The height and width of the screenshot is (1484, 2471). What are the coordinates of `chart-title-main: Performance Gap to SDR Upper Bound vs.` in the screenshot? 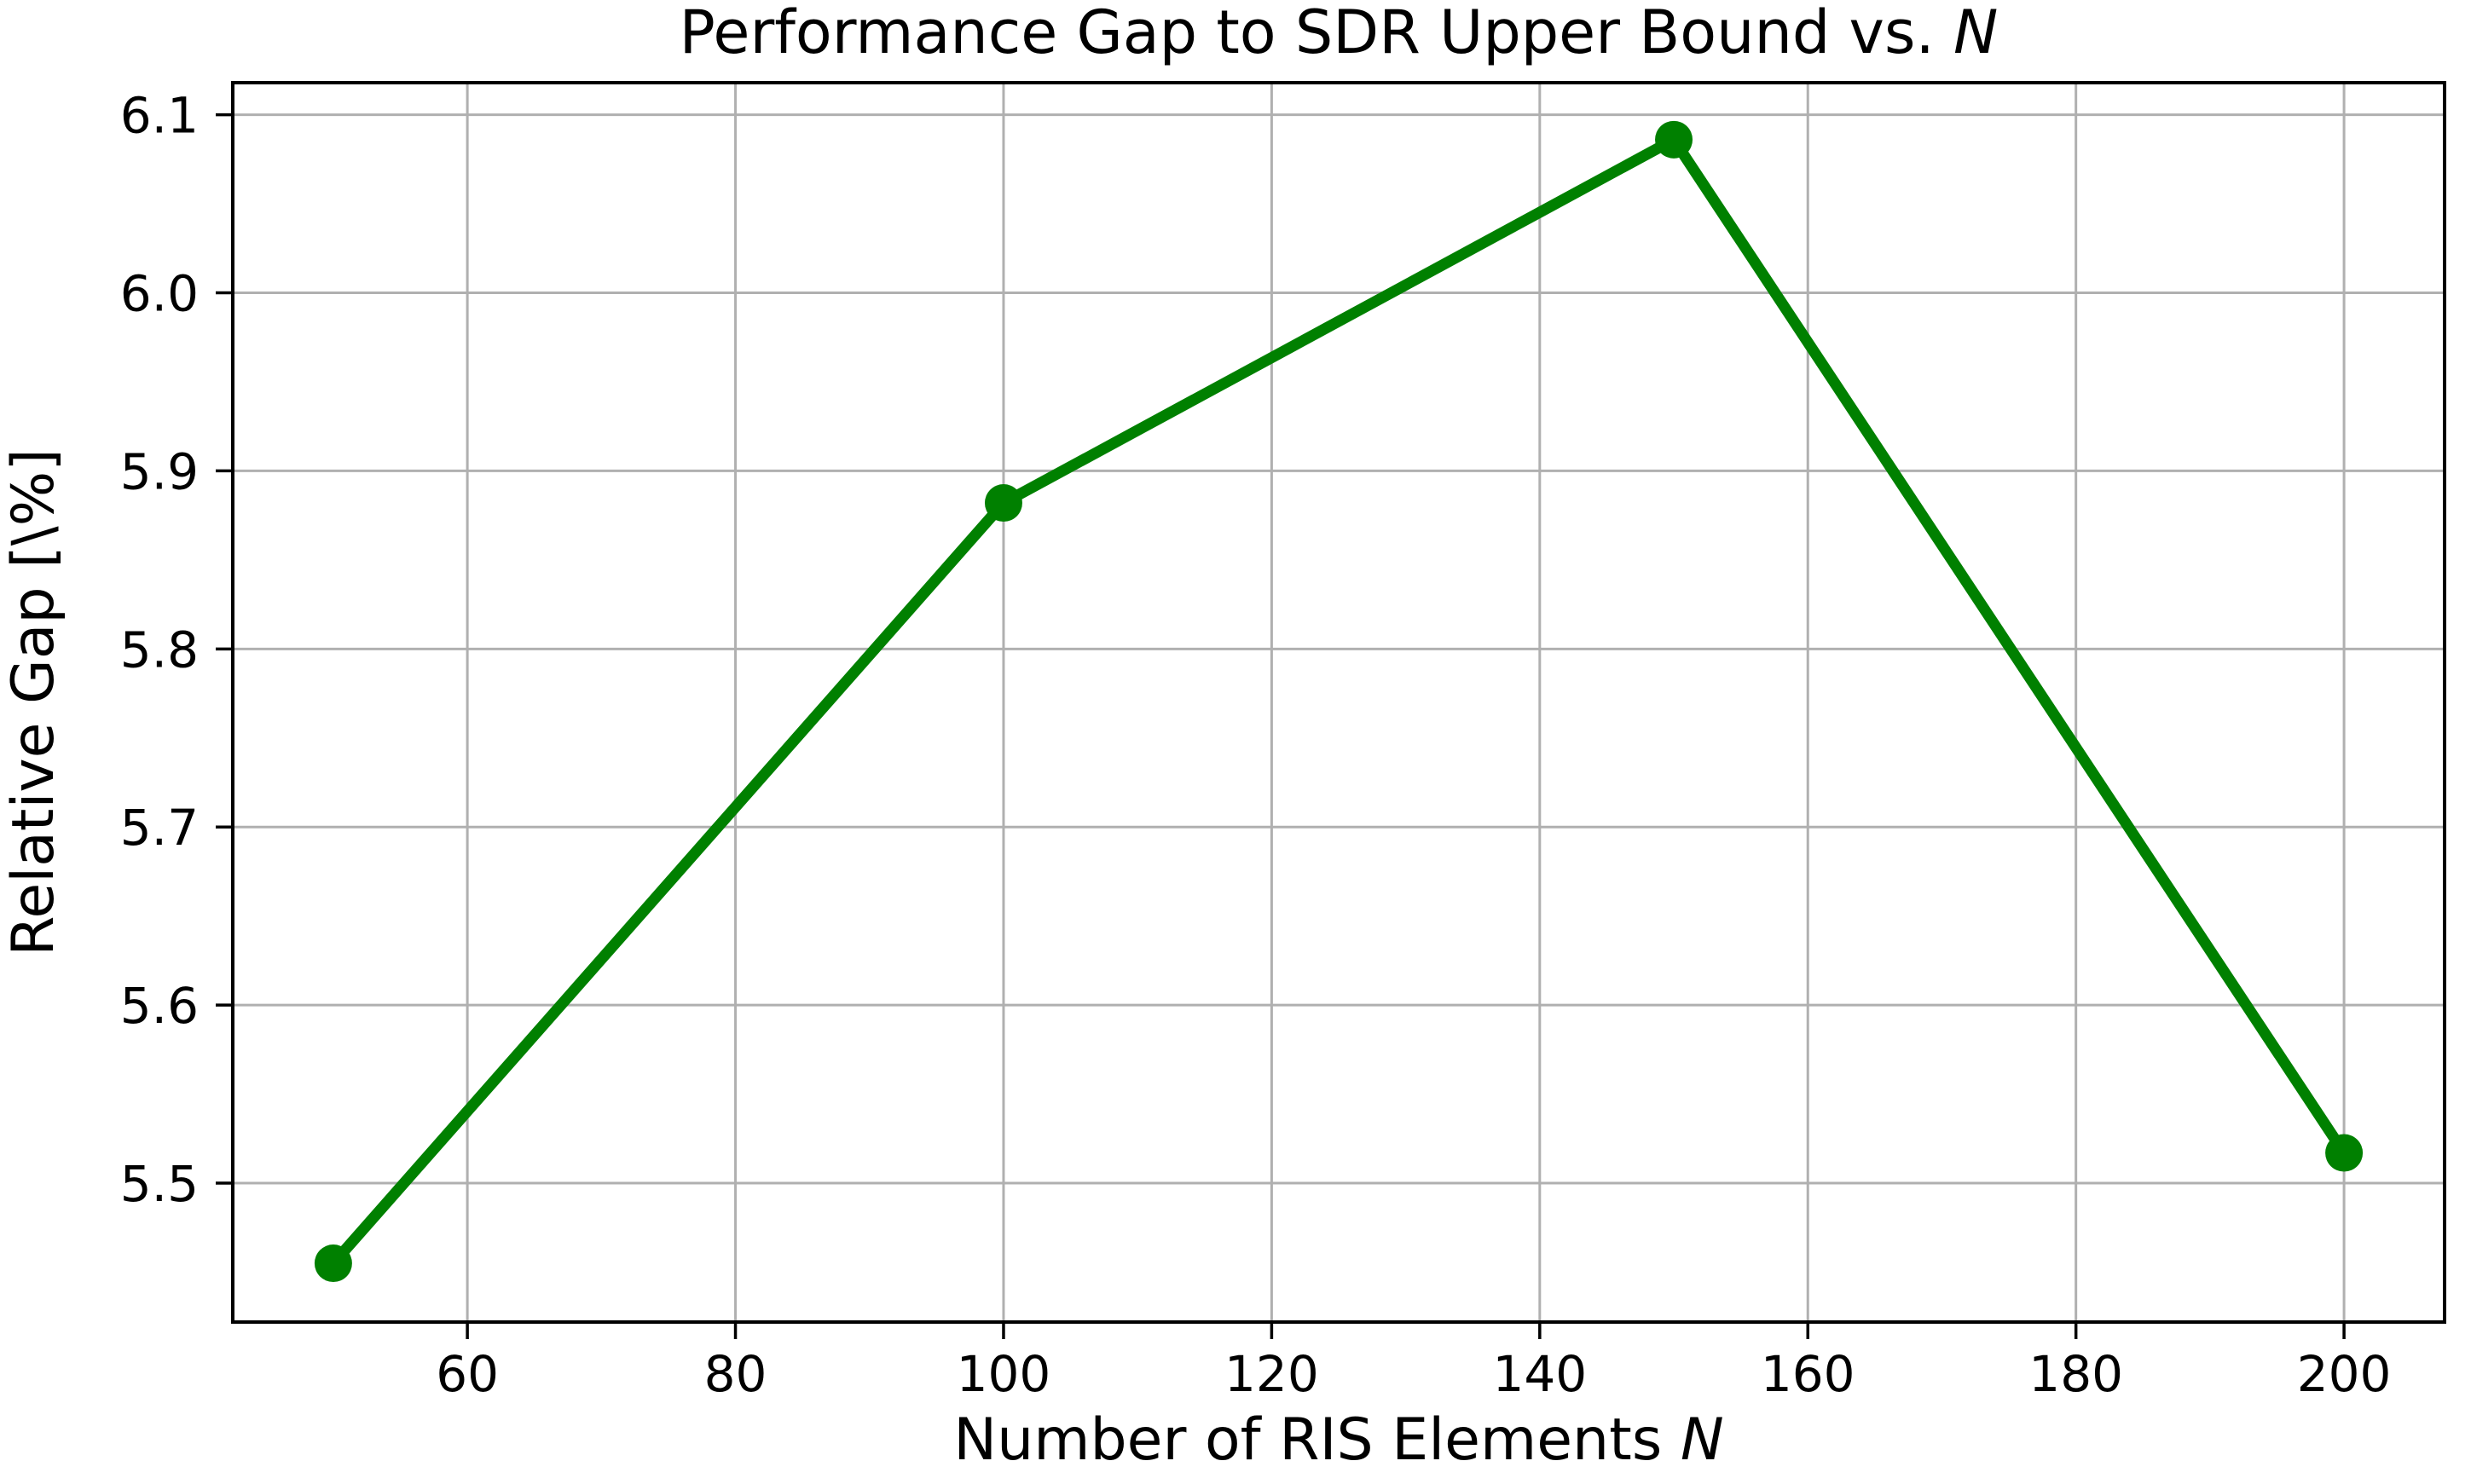 It's located at (1316, 33).